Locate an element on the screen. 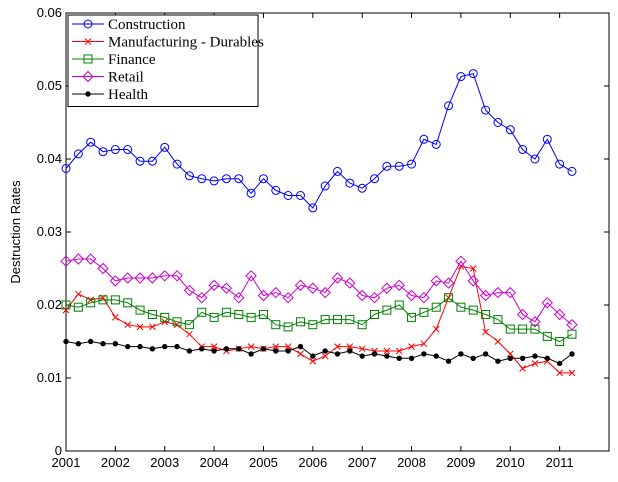 The image size is (618, 482). legend-label: Finance is located at coordinates (132, 60).